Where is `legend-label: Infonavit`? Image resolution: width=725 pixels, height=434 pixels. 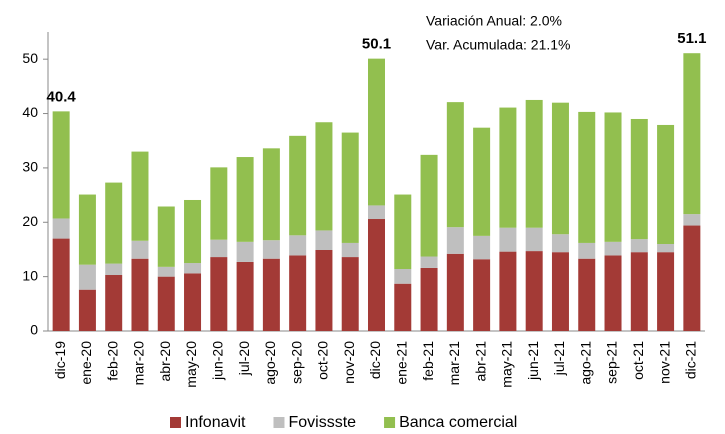 legend-label: Infonavit is located at coordinates (215, 422).